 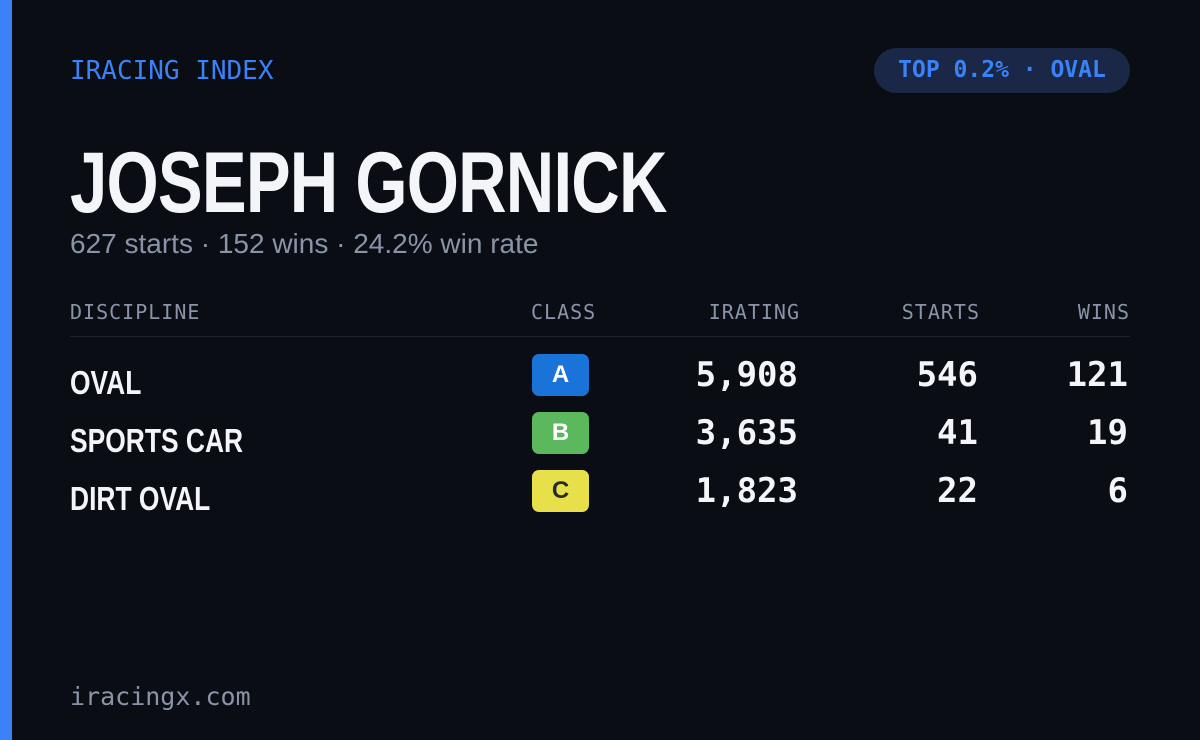 I want to click on column-header: CLASS, so click(x=564, y=312).